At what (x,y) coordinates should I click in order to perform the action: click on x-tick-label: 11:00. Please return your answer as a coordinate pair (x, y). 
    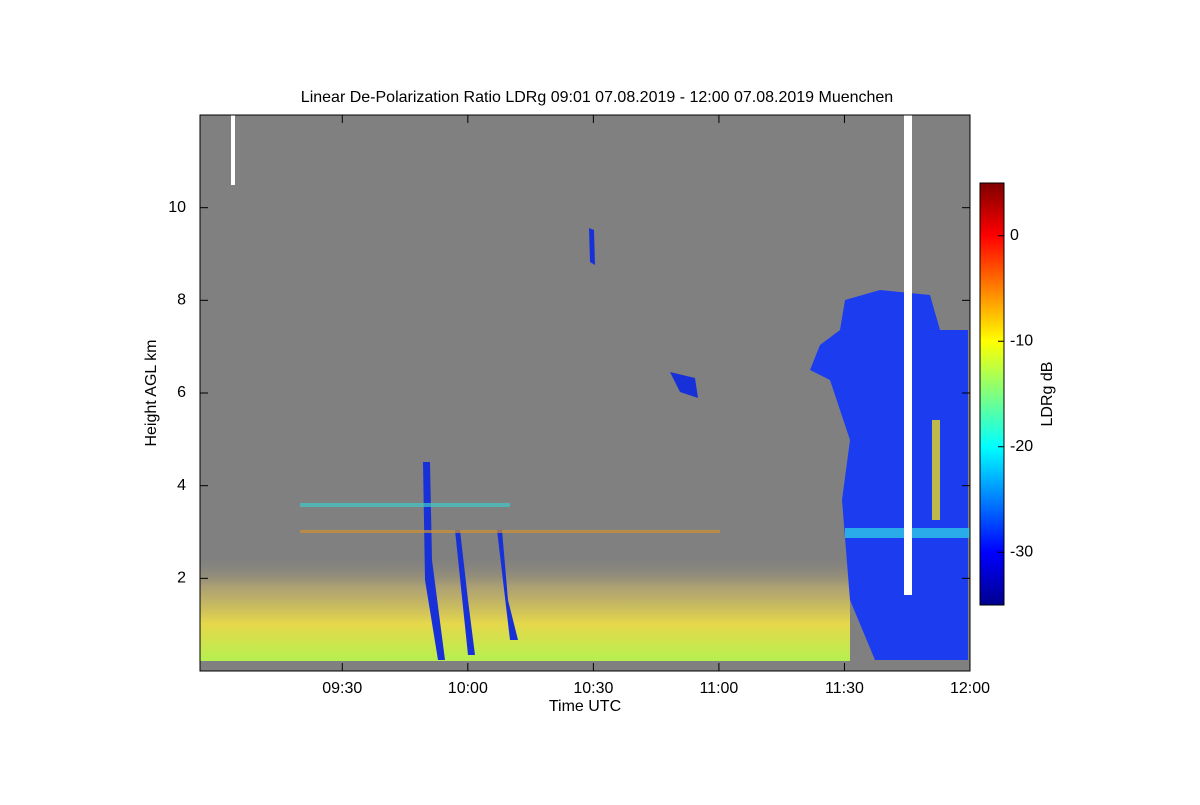
    Looking at the image, I should click on (718, 688).